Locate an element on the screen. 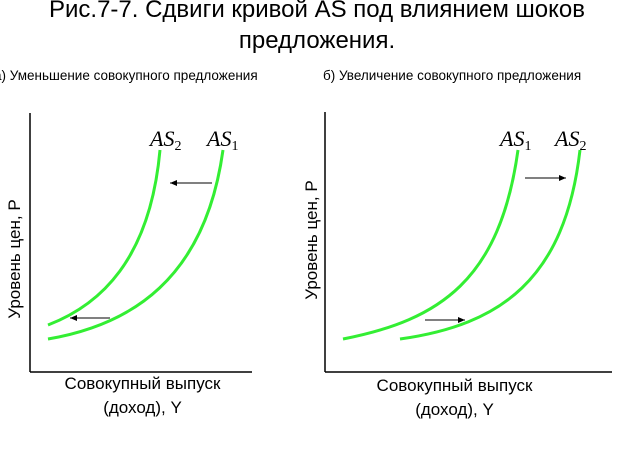 The width and height of the screenshot is (634, 467). left-x-axis-label-line2: (доход), Y is located at coordinates (142, 407).